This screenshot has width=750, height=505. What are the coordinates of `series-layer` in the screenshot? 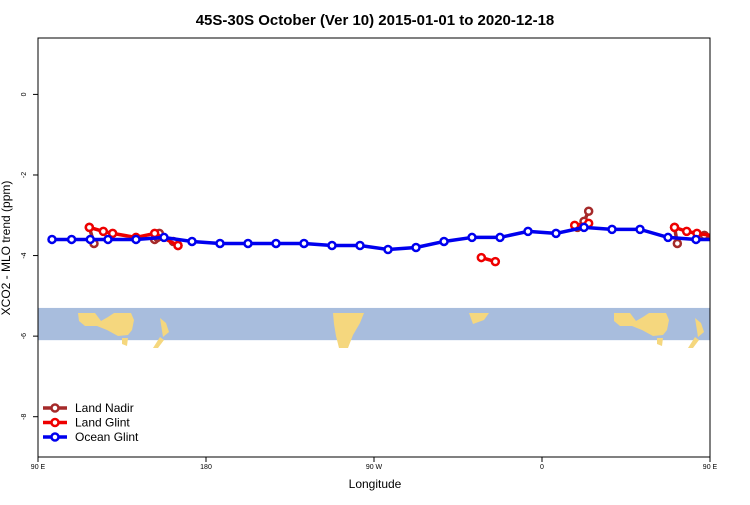 It's located at (399, 236).